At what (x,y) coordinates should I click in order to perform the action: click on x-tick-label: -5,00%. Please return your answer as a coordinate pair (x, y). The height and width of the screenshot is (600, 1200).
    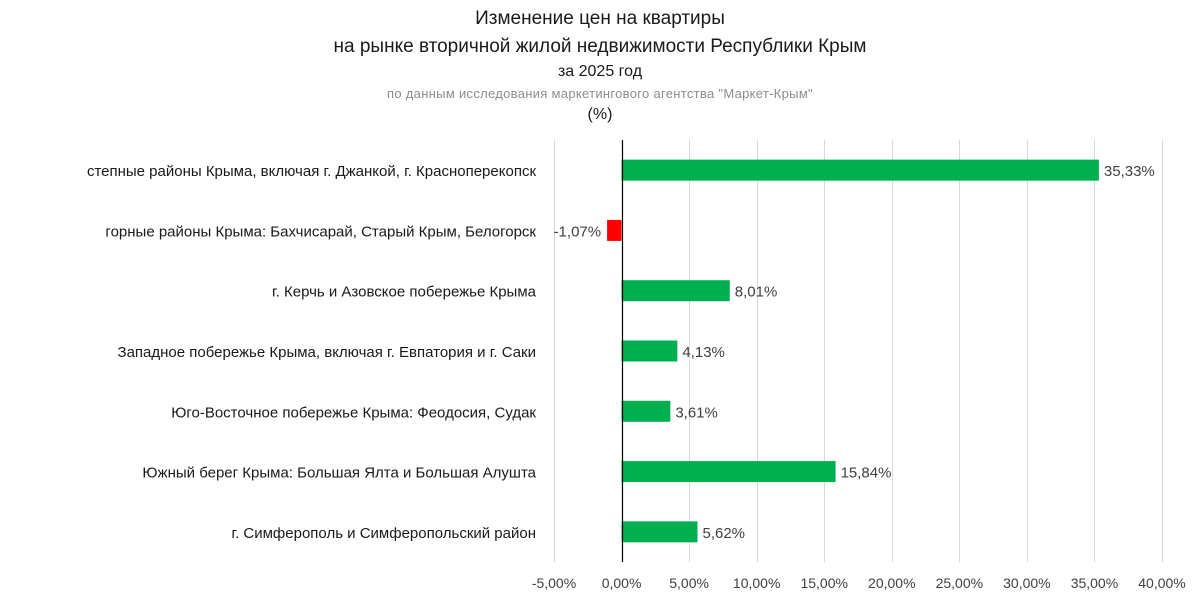
    Looking at the image, I should click on (554, 583).